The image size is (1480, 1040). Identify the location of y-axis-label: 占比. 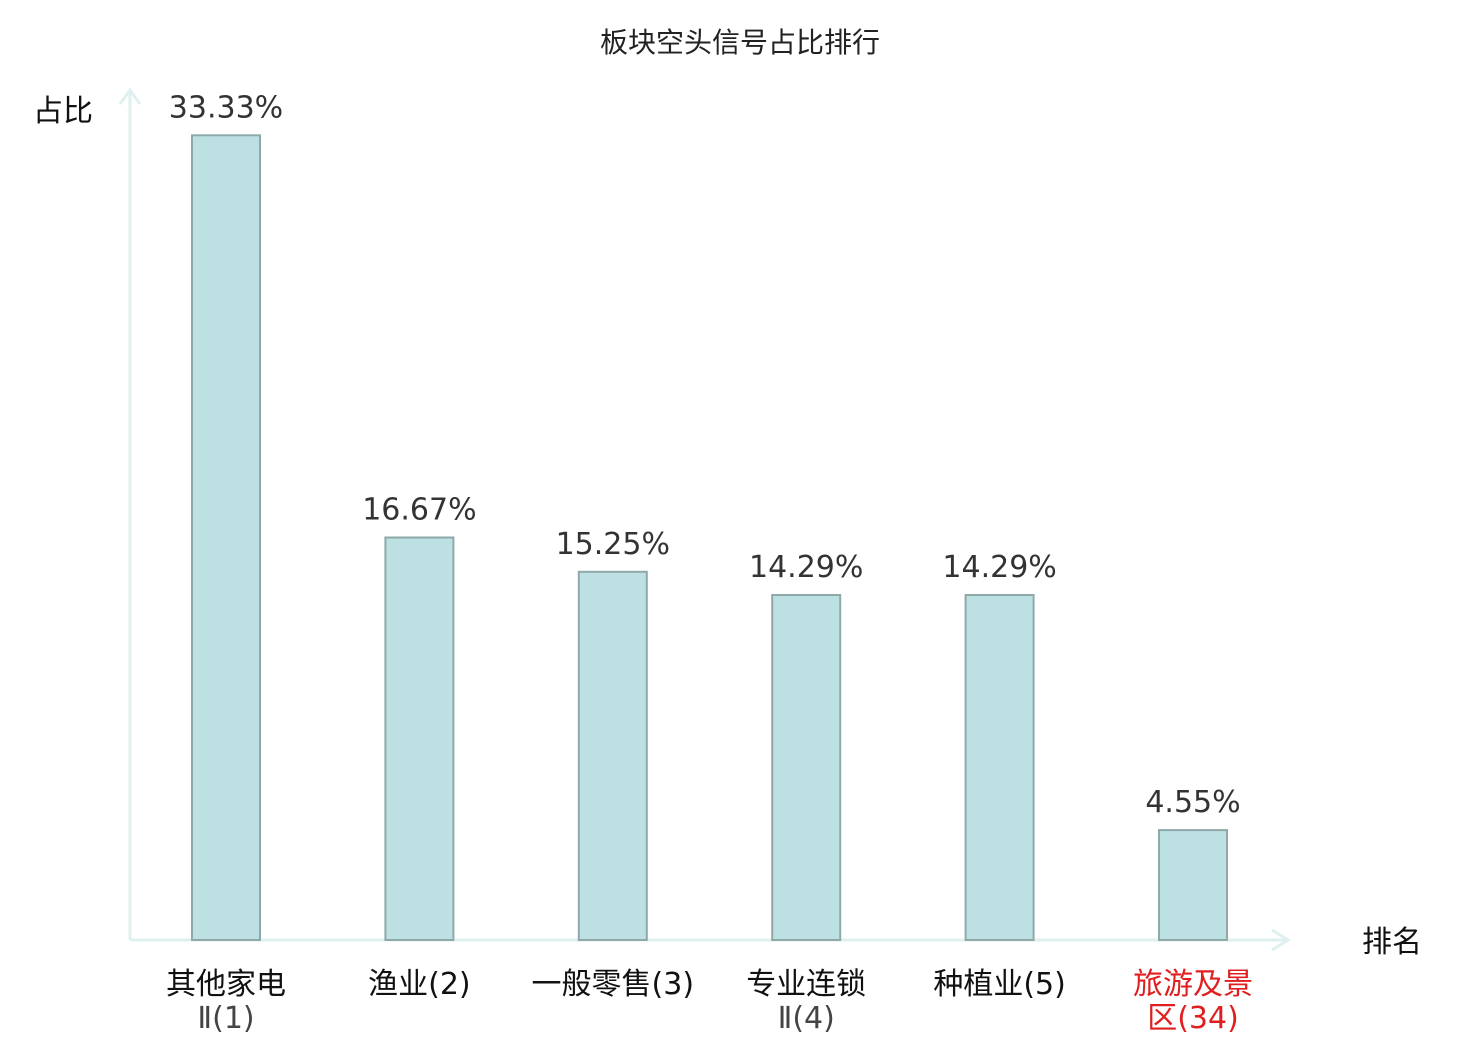
(63, 111).